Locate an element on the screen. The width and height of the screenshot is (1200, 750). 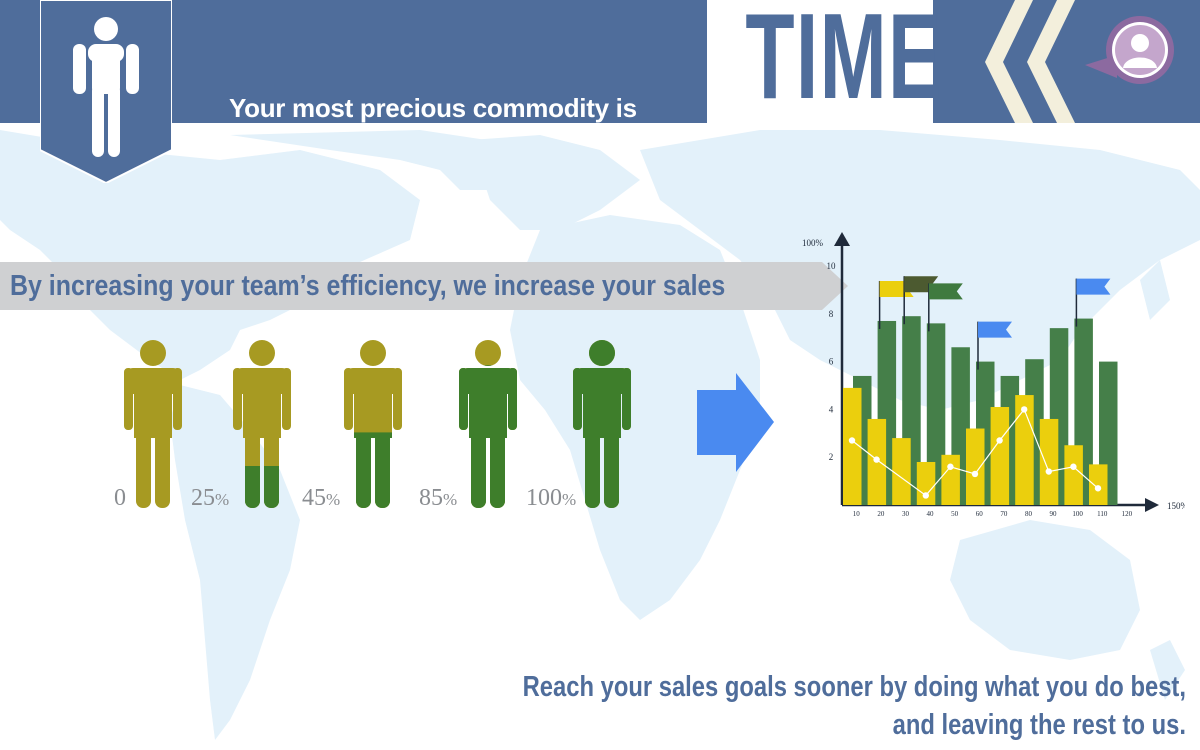
x-tick-label: 80 is located at coordinates (1029, 514).